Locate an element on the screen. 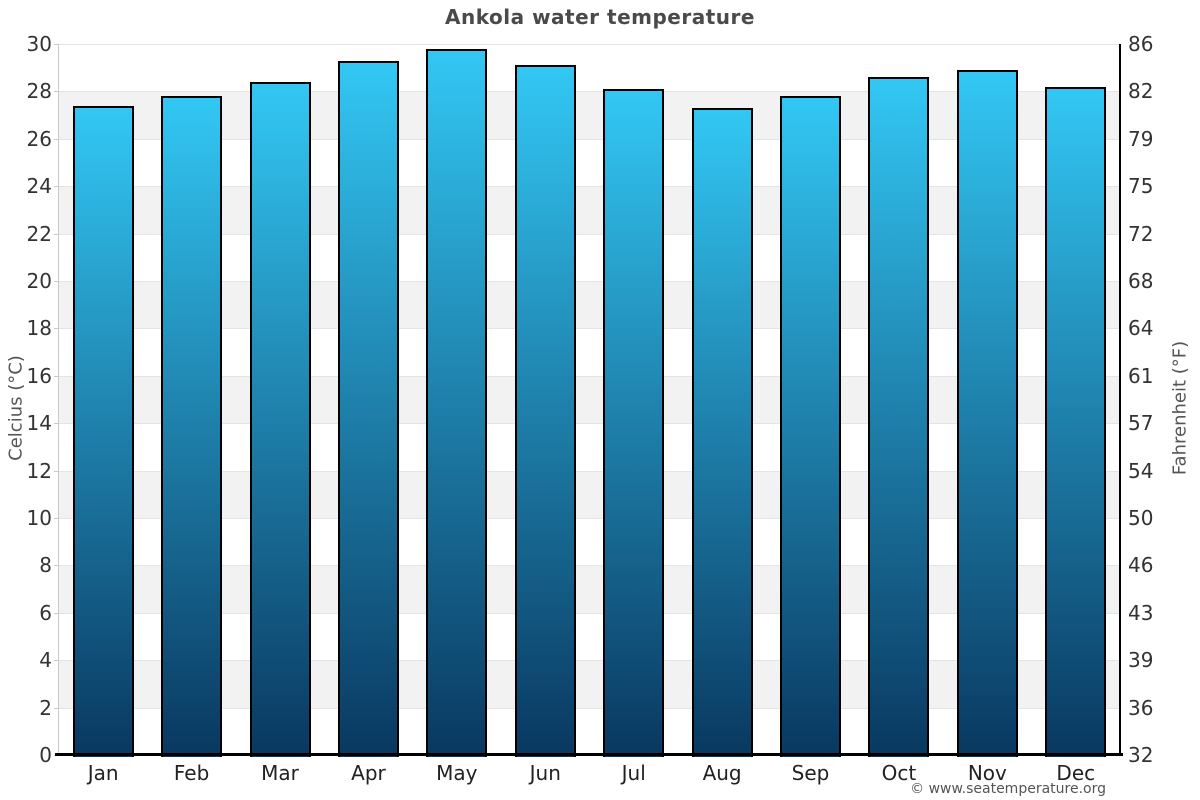 This screenshot has width=1200, height=800. x-axis-line is located at coordinates (589, 754).